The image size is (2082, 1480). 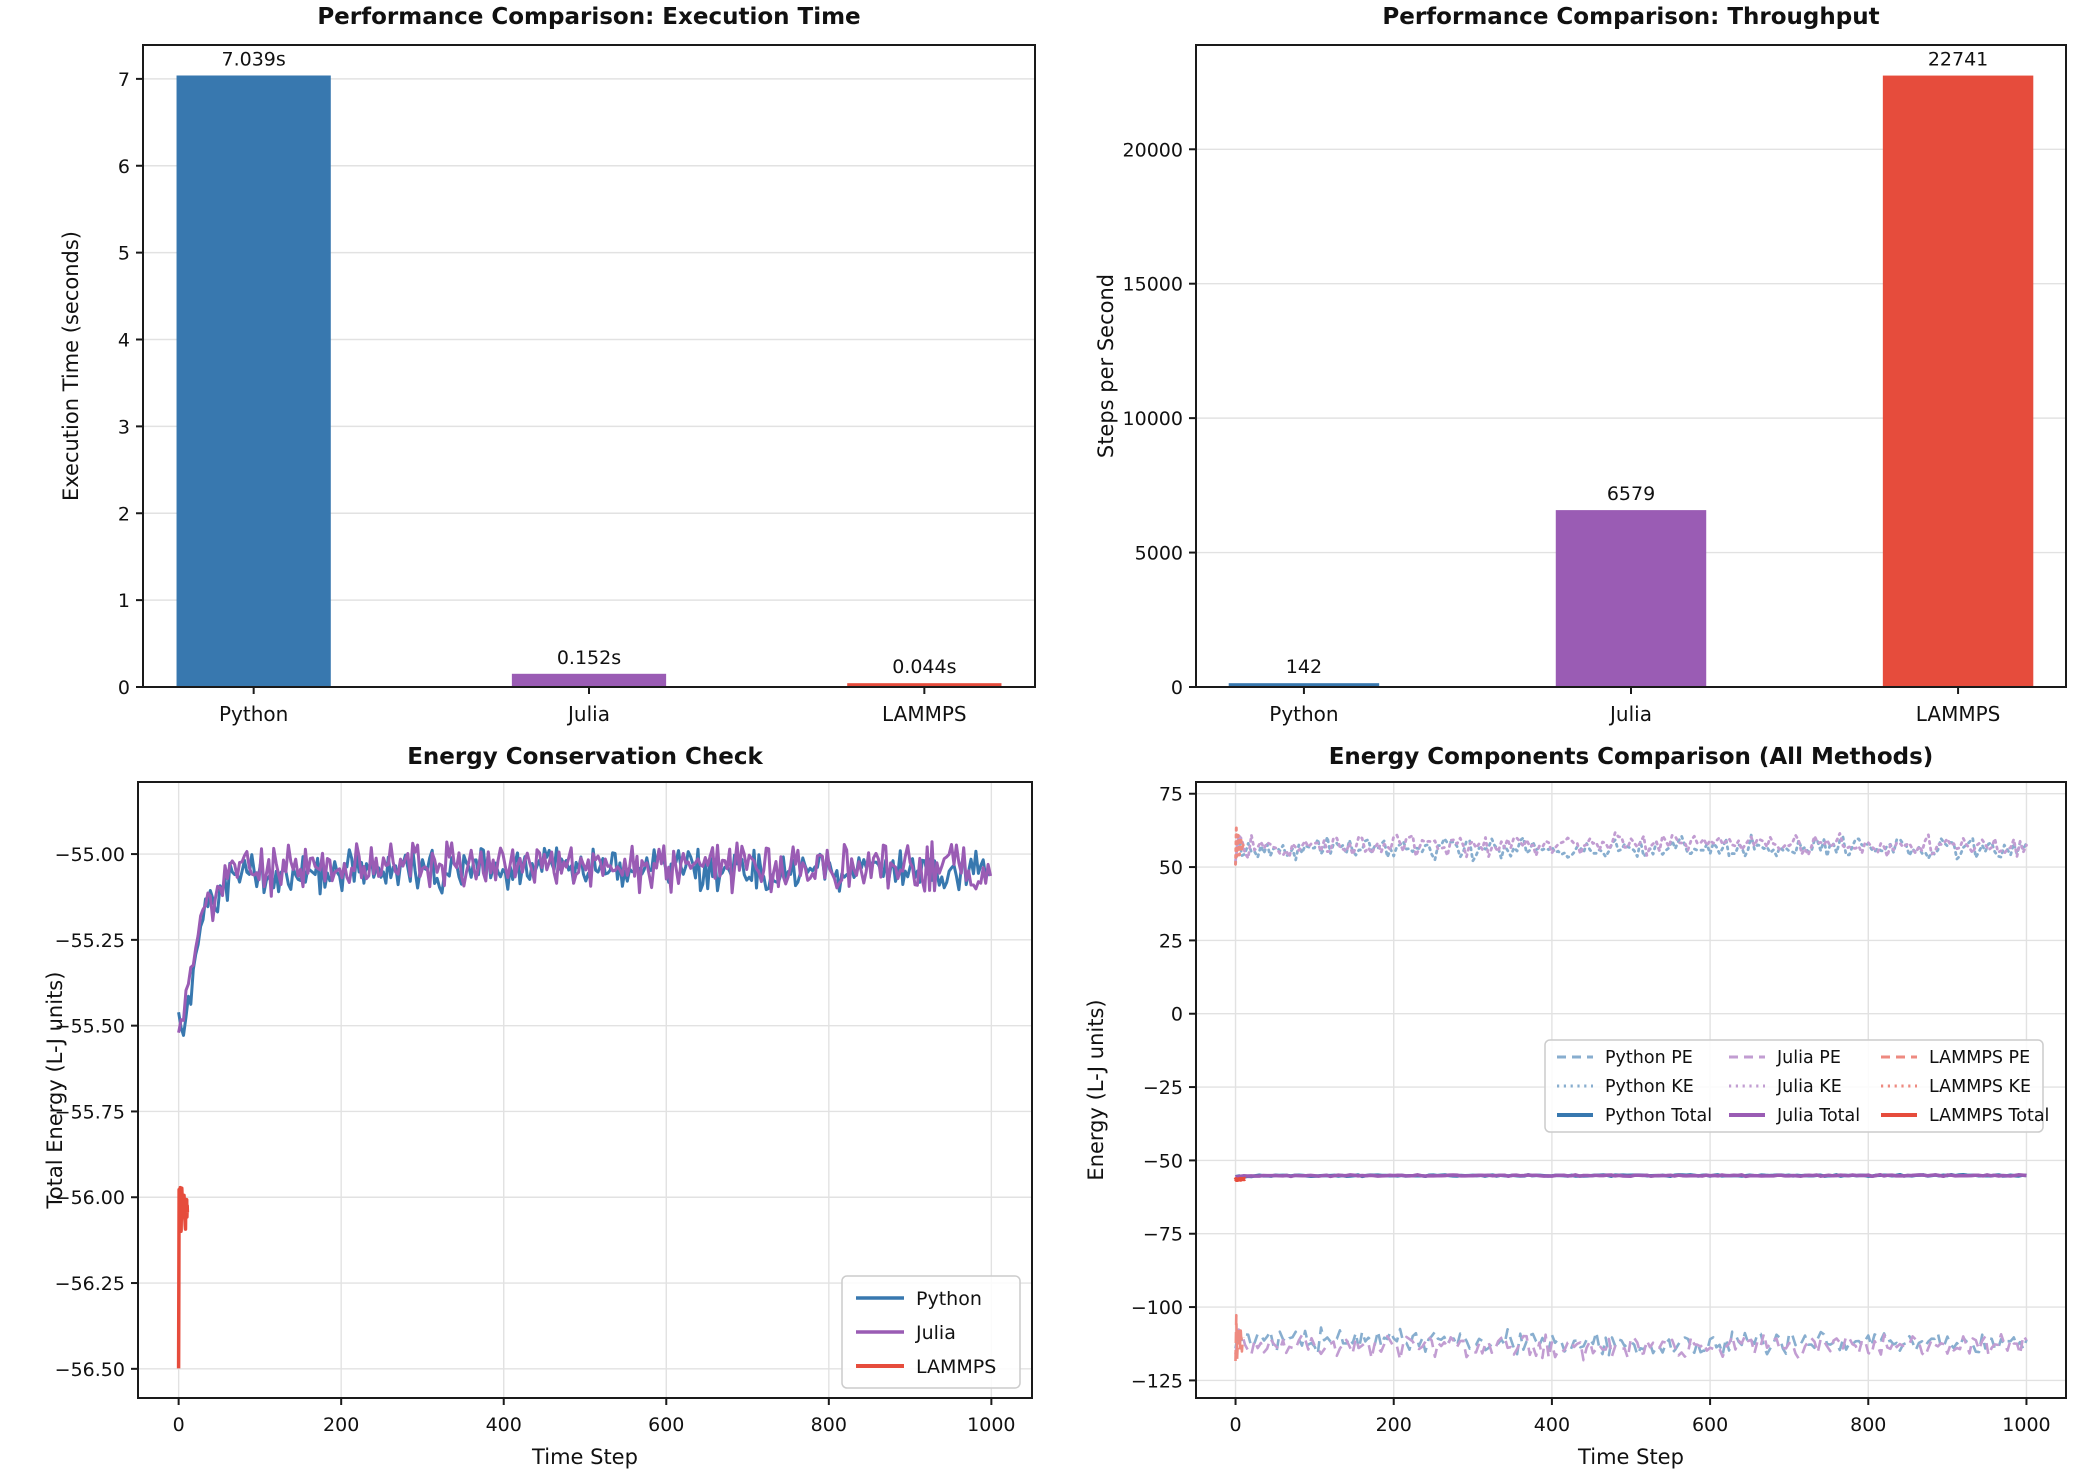 I want to click on series-line-julia-pe, so click(x=1631, y=1345).